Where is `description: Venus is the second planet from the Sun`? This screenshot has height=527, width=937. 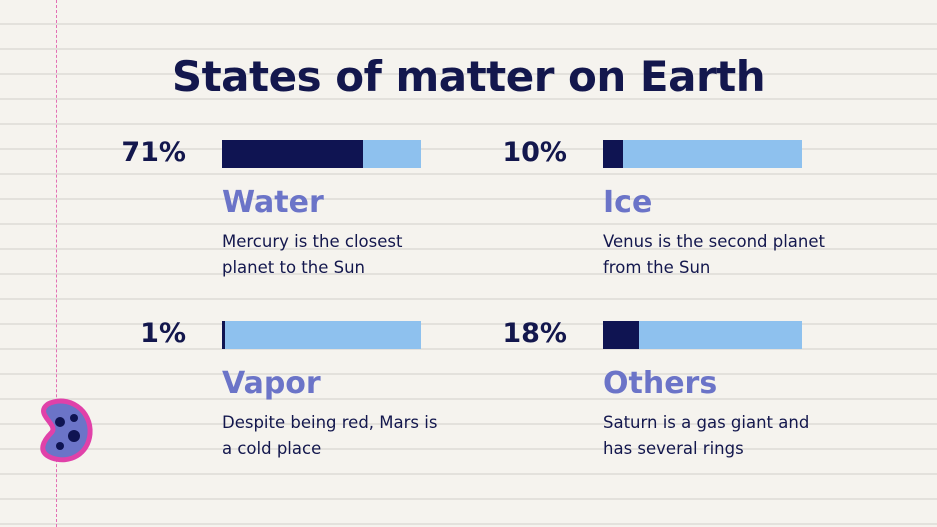
description: Venus is the second planet from the Sun is located at coordinates (714, 254).